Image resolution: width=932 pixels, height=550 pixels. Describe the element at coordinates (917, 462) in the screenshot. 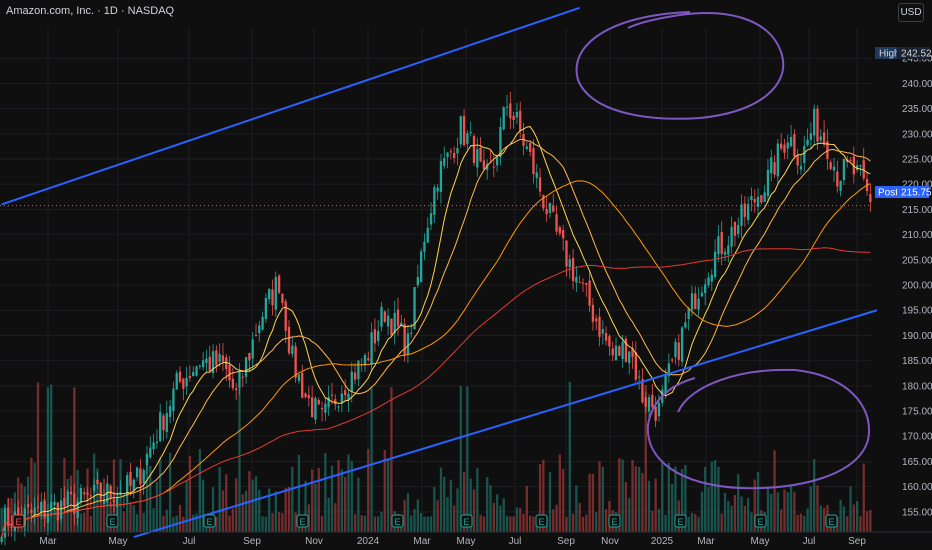

I see `y-tick-label: 165.00` at that location.